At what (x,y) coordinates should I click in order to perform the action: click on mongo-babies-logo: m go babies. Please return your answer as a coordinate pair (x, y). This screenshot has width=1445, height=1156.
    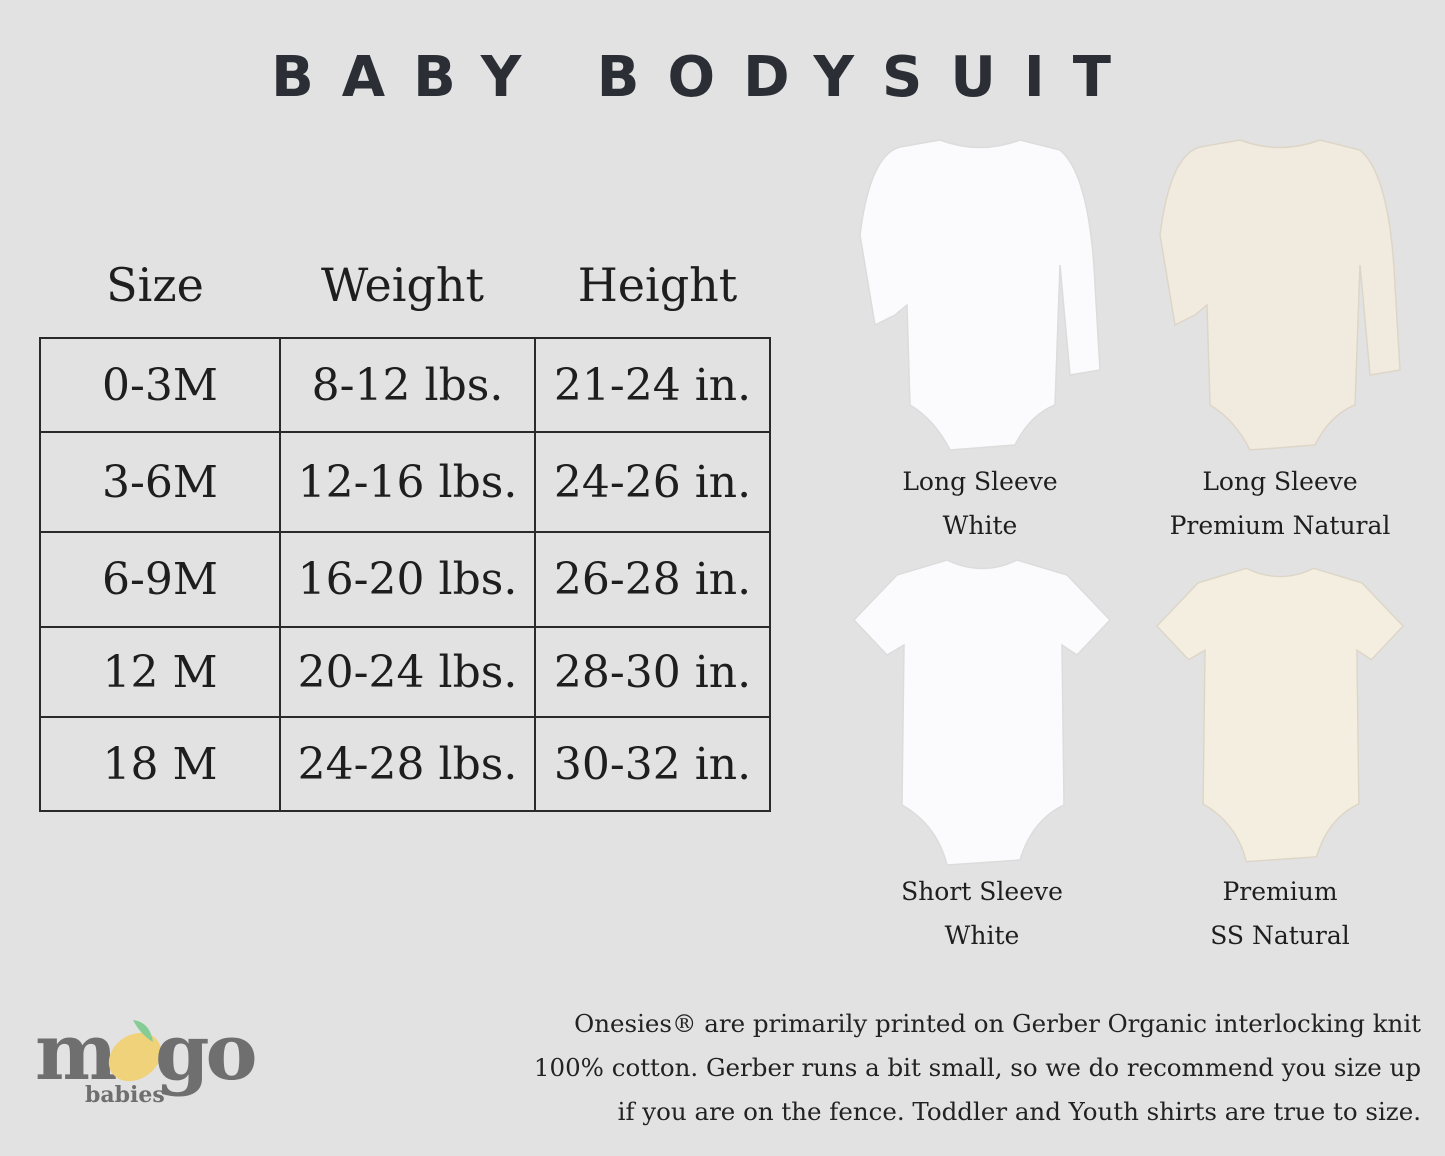
    Looking at the image, I should click on (160, 1059).